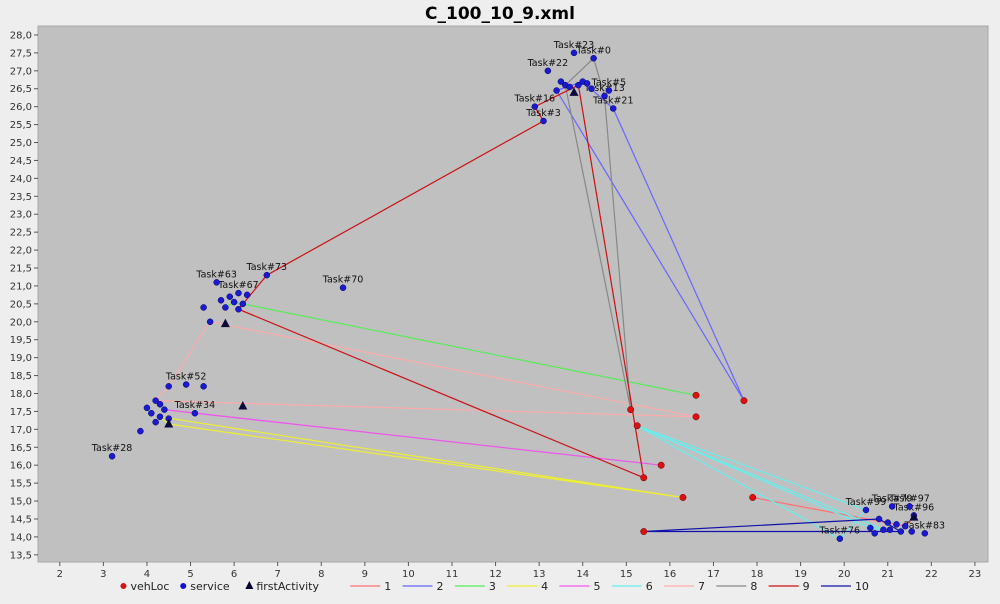  Describe the element at coordinates (21, 322) in the screenshot. I see `y-tick-label: 20,0` at that location.